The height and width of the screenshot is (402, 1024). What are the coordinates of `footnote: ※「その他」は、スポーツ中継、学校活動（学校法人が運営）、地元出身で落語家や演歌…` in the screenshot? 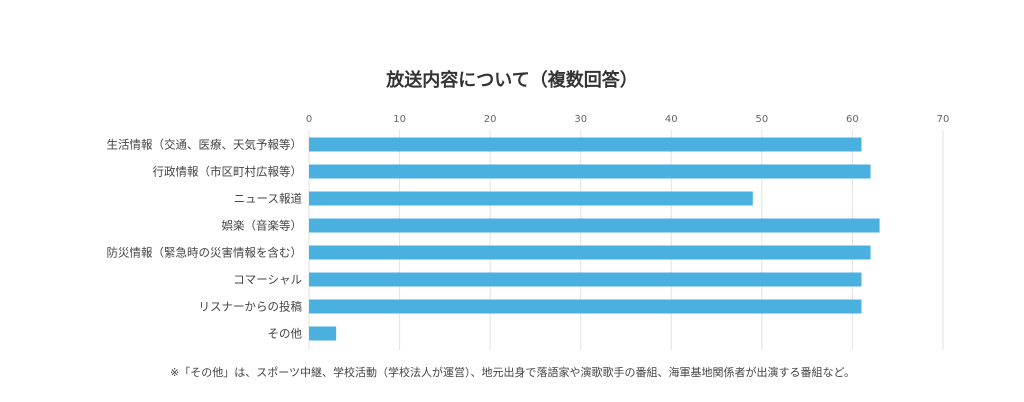 It's located at (512, 372).